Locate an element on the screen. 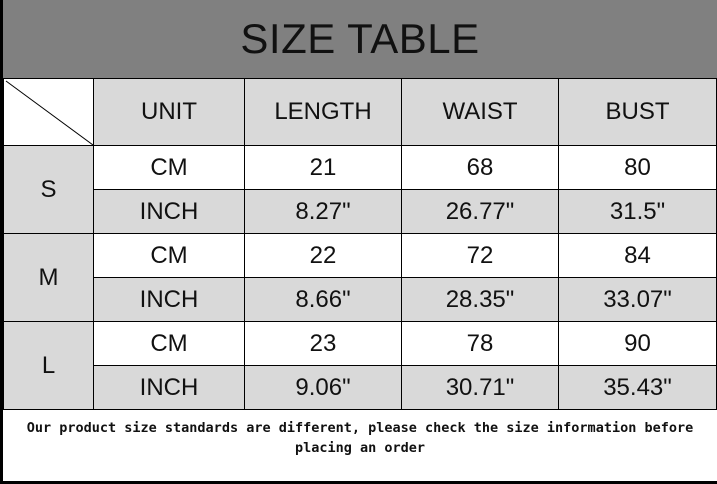  bust-cell: 35.43" is located at coordinates (637, 387).